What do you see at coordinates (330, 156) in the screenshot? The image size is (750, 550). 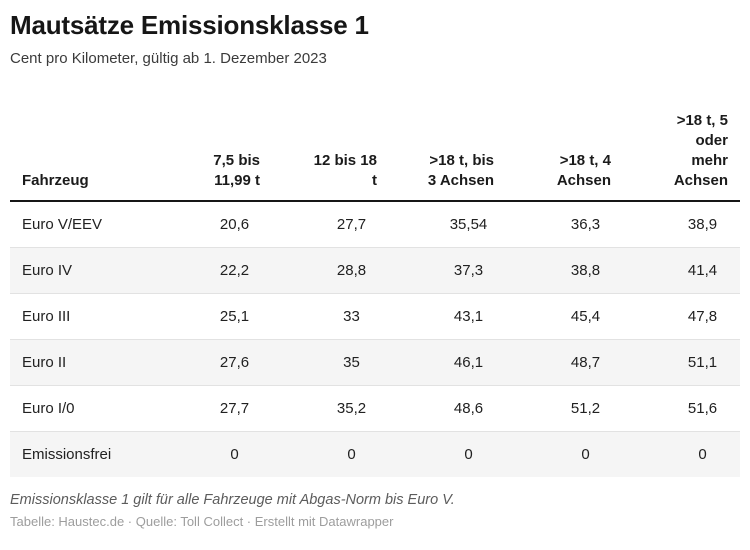 I see `column-header-12-bis-18t: 12 bis 18 t` at bounding box center [330, 156].